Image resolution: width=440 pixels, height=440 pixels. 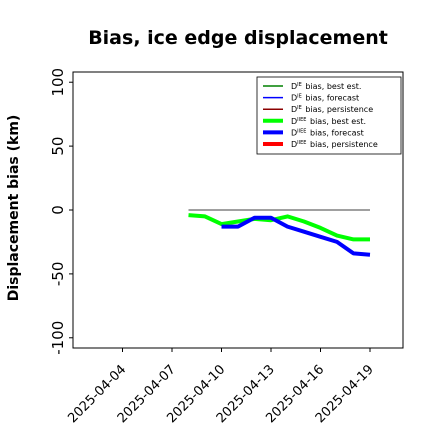 I want to click on y-tick-label: 50, so click(x=58, y=146).